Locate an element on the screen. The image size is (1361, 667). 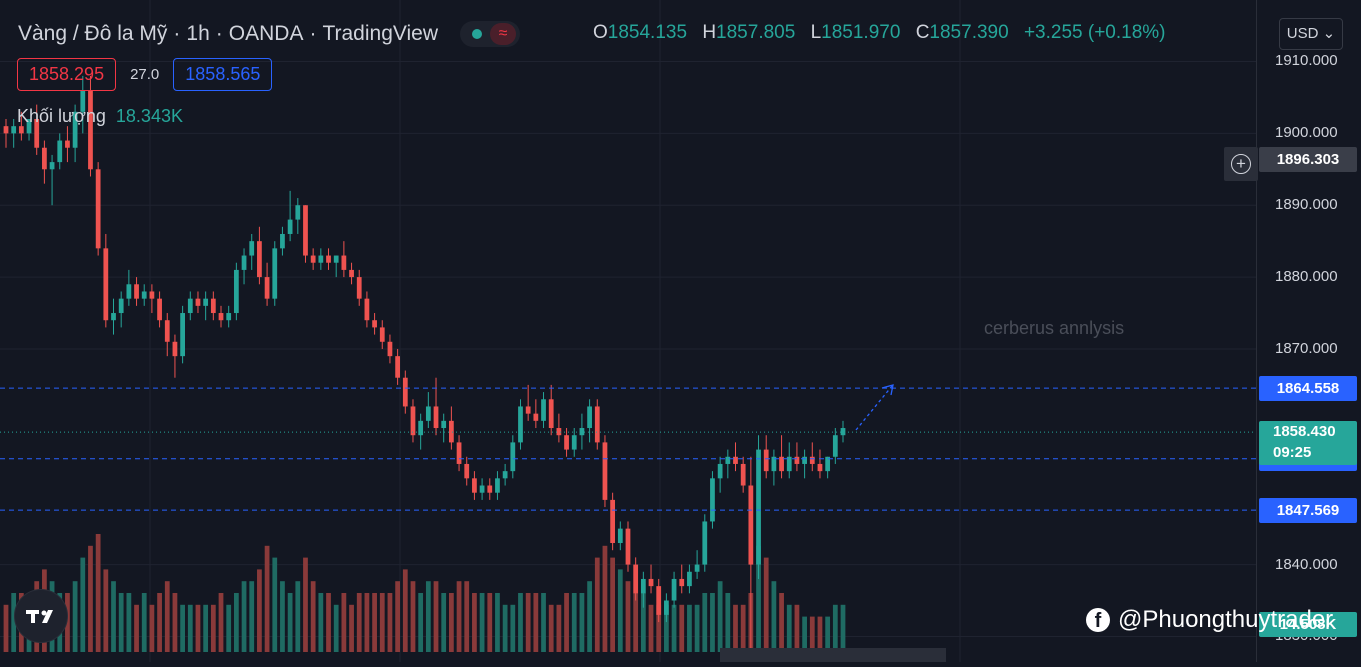
tradingview-logo-icon is located at coordinates (41, 616).